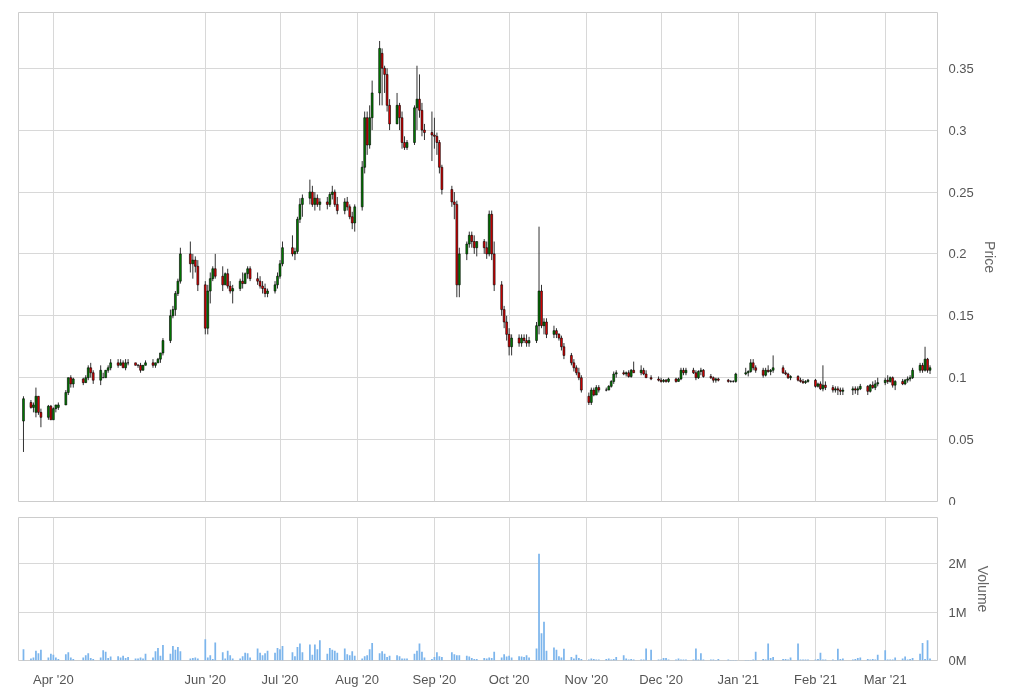 The image size is (1015, 695). What do you see at coordinates (434, 679) in the screenshot?
I see `x-tick-label: Sep '20` at bounding box center [434, 679].